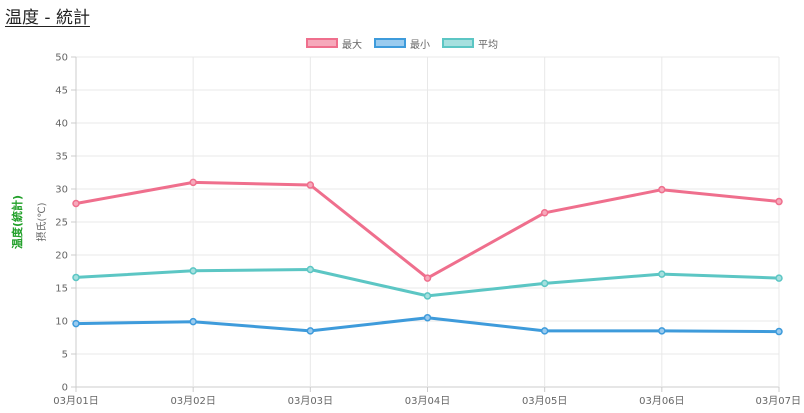 The width and height of the screenshot is (804, 413). I want to click on y-tick-label: 20, so click(61, 256).